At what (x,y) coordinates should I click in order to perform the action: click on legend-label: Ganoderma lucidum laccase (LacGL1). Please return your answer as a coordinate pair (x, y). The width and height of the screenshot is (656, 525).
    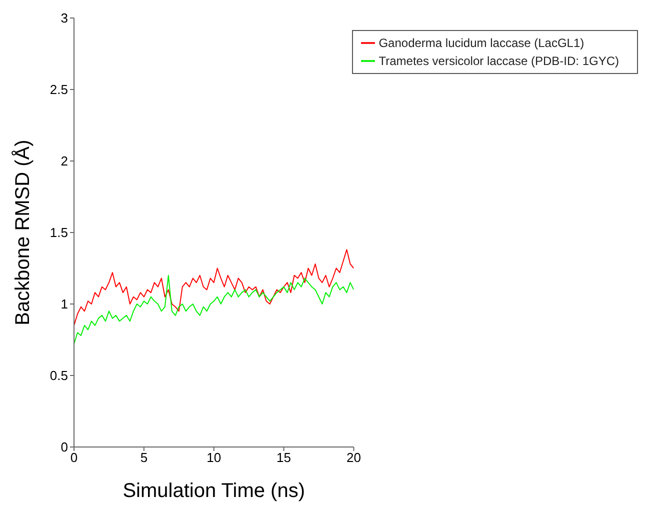
    Looking at the image, I should click on (481, 43).